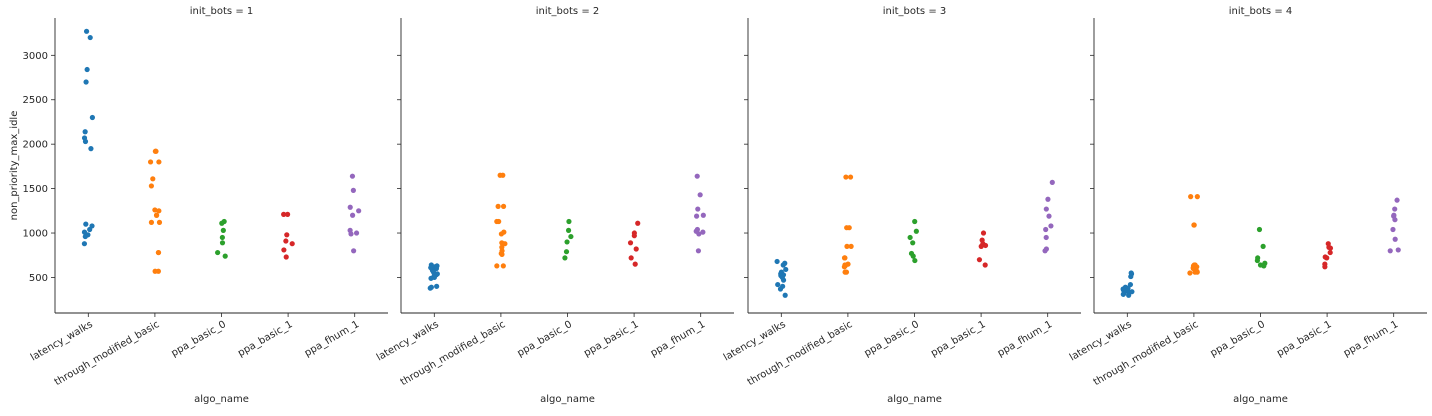  I want to click on y-axis-label: non_priority_max_idle, so click(14, 166).